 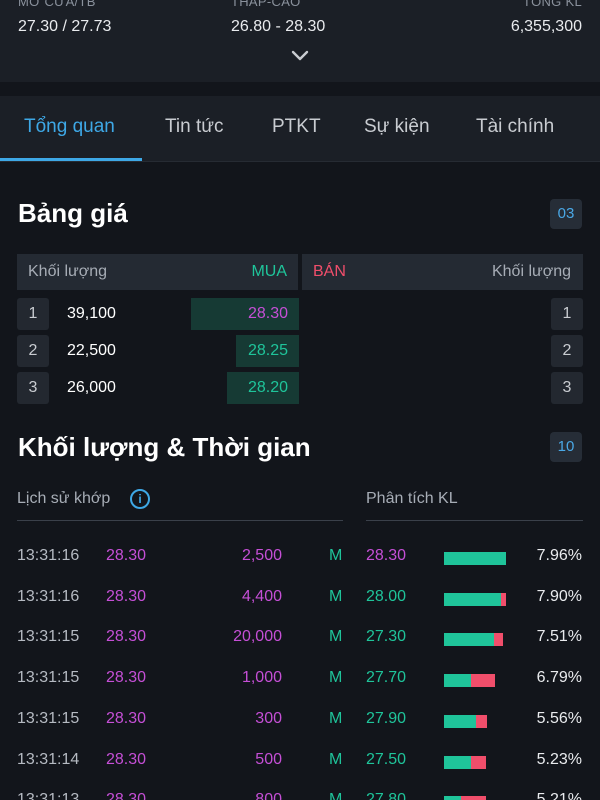 I want to click on orderbook-title: Bảng giá, so click(x=73, y=213).